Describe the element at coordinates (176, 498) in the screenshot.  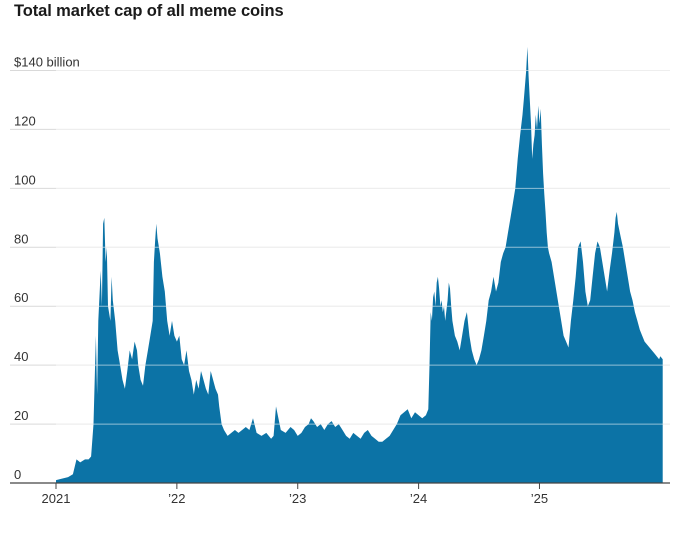
I see `x-tick-label-1: ’22` at that location.